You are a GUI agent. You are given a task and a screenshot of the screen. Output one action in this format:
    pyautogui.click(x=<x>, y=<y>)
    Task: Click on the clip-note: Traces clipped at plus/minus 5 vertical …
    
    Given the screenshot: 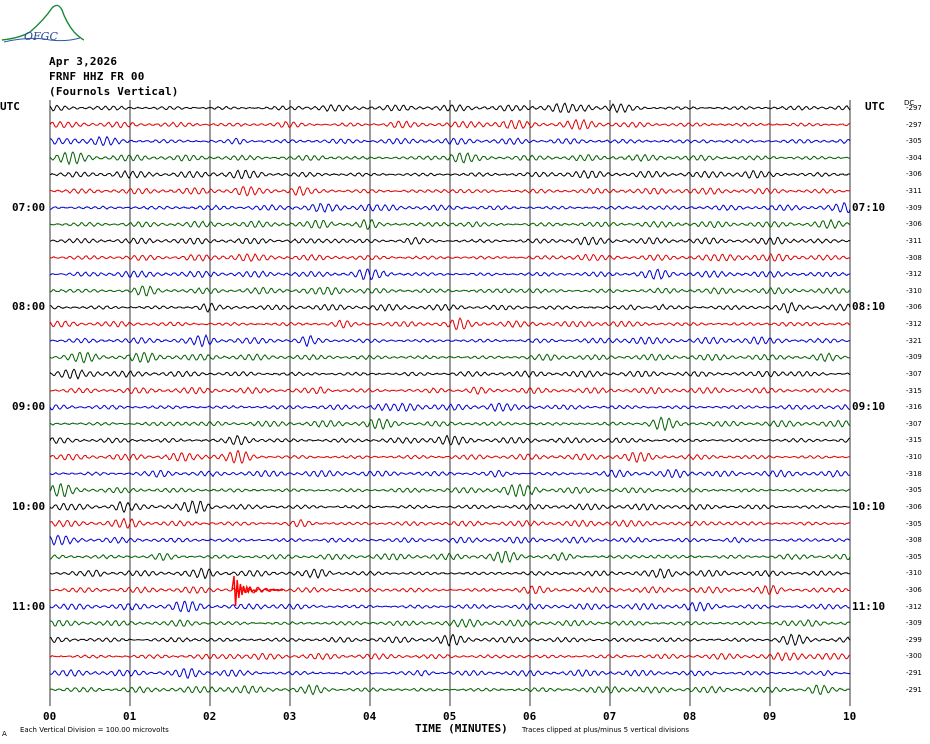 What is the action you would take?
    pyautogui.click(x=606, y=730)
    